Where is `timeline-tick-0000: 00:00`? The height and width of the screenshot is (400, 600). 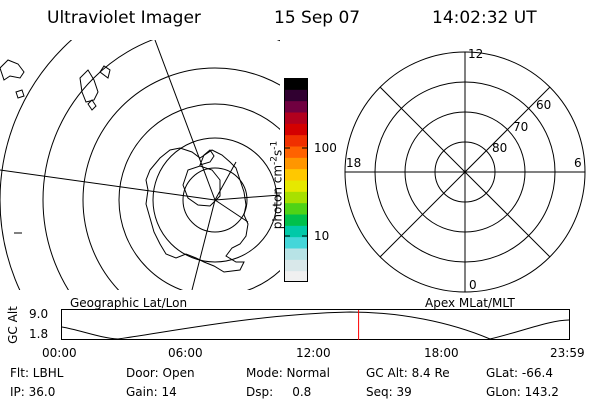 timeline-tick-0000: 00:00 is located at coordinates (59, 353).